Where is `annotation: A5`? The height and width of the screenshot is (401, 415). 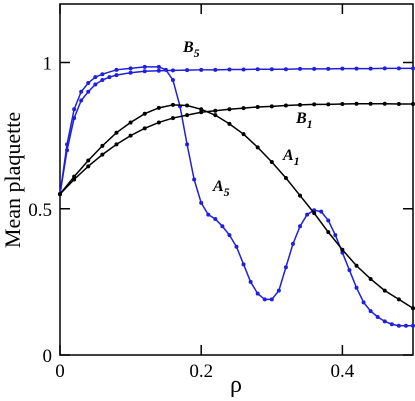
annotation: A5 is located at coordinates (221, 188).